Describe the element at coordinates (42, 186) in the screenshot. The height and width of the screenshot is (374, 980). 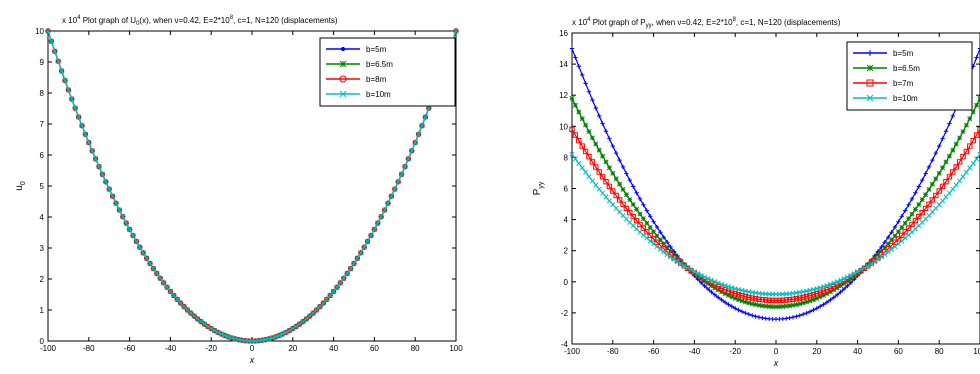
I see `y-tick-label: 5` at that location.